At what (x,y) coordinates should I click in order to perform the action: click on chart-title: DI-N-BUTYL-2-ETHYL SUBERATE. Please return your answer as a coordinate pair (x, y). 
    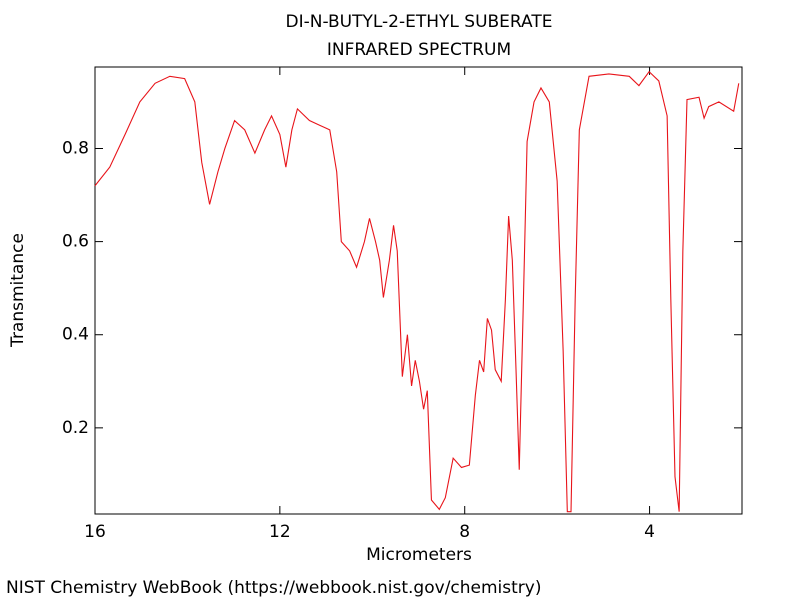
    Looking at the image, I should click on (419, 22).